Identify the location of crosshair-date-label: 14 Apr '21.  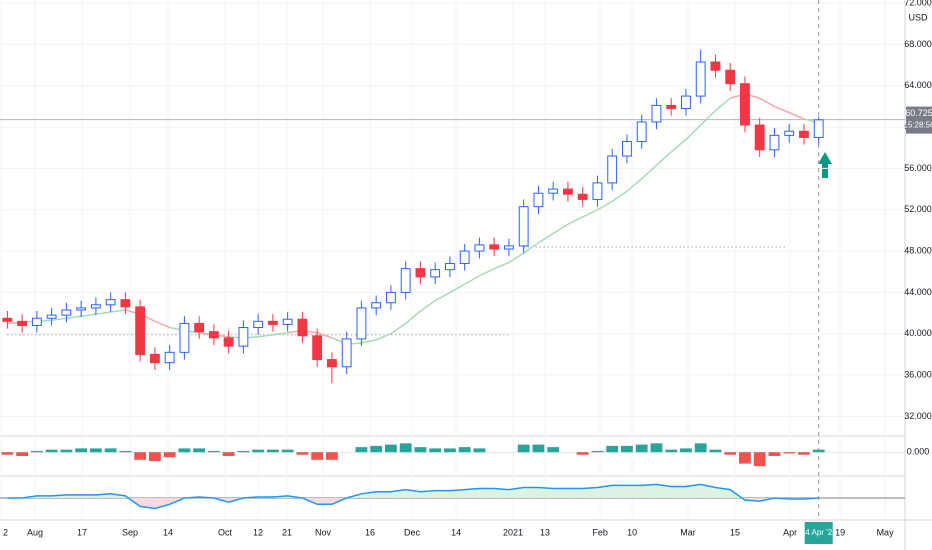
(819, 532).